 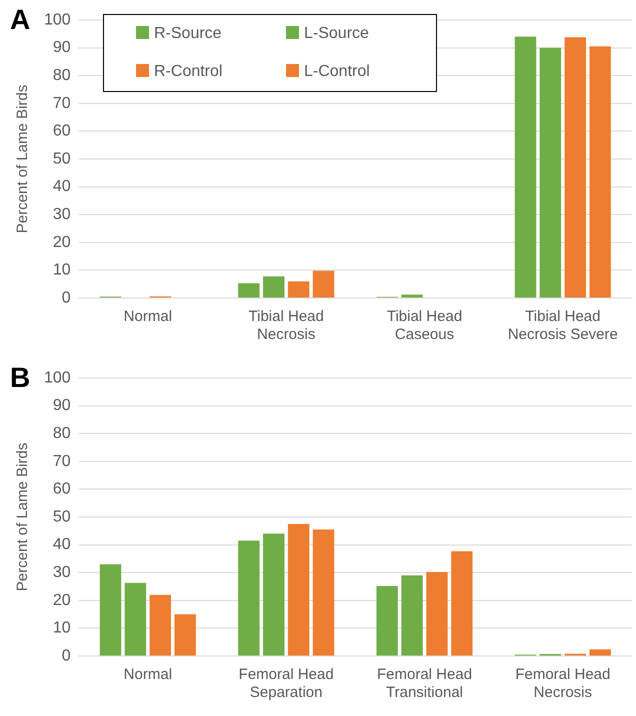 I want to click on legend-label: L-Control, so click(x=337, y=72).